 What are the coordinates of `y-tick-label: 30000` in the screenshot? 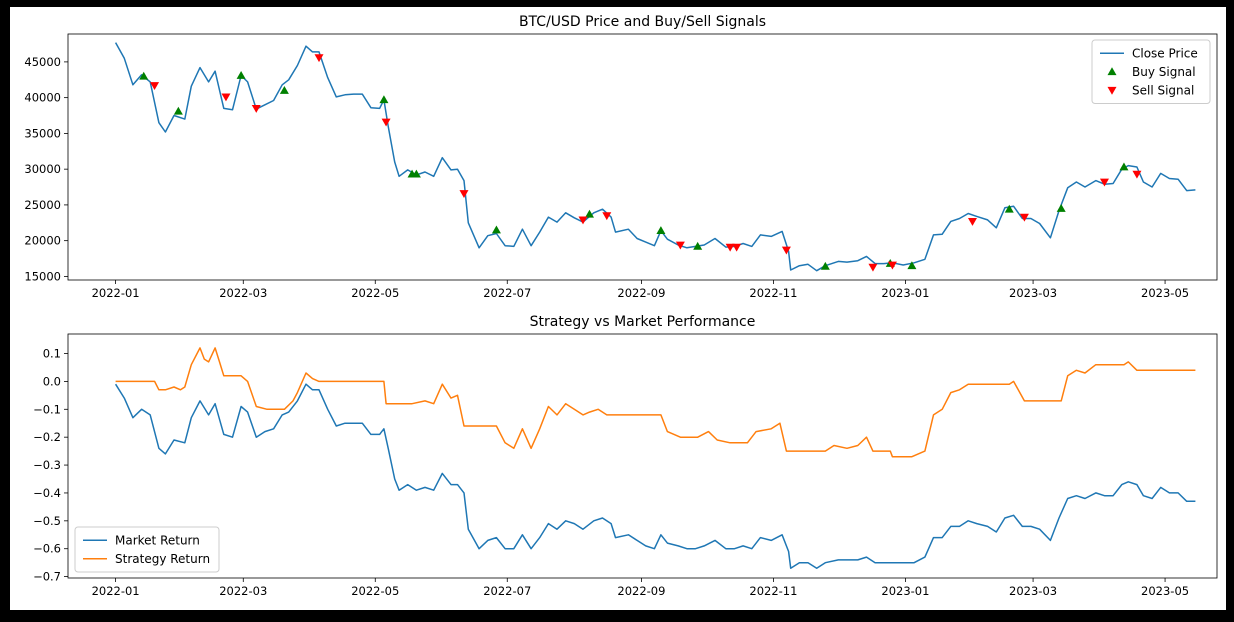 It's located at (42, 169).